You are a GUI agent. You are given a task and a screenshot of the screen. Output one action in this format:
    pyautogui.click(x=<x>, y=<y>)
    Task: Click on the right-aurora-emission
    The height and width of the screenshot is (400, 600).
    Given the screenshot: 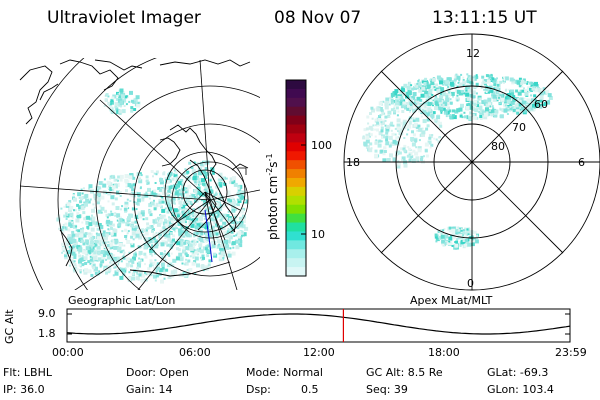 What is the action you would take?
    pyautogui.click(x=457, y=161)
    